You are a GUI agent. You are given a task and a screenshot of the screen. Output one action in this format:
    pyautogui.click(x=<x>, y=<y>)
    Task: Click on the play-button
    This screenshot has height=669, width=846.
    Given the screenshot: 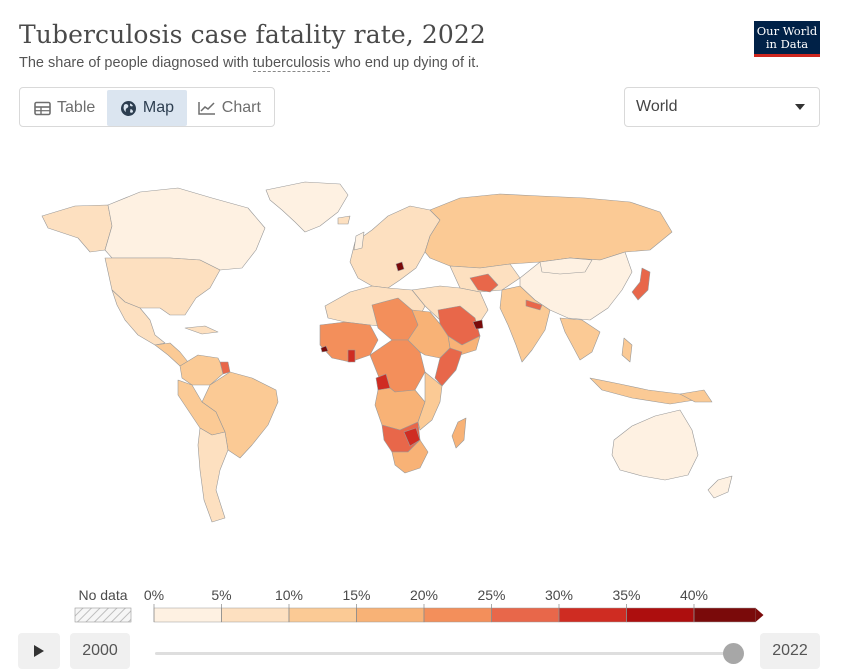 What is the action you would take?
    pyautogui.click(x=39, y=651)
    